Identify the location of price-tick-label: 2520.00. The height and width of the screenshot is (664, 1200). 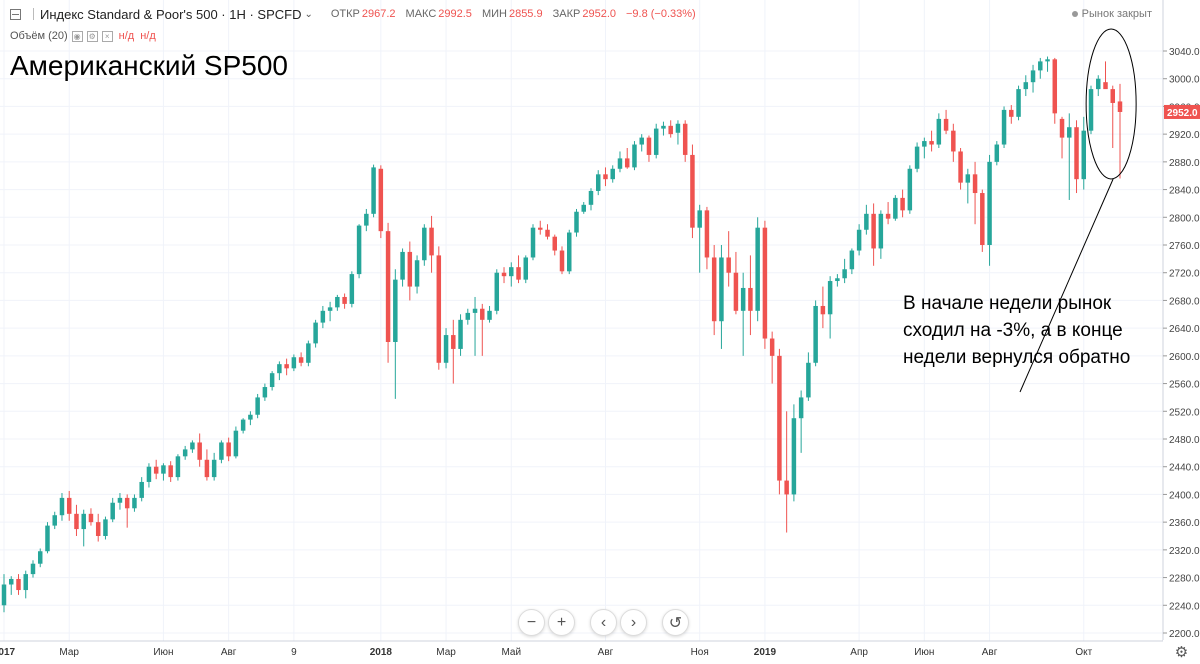
(1184, 412).